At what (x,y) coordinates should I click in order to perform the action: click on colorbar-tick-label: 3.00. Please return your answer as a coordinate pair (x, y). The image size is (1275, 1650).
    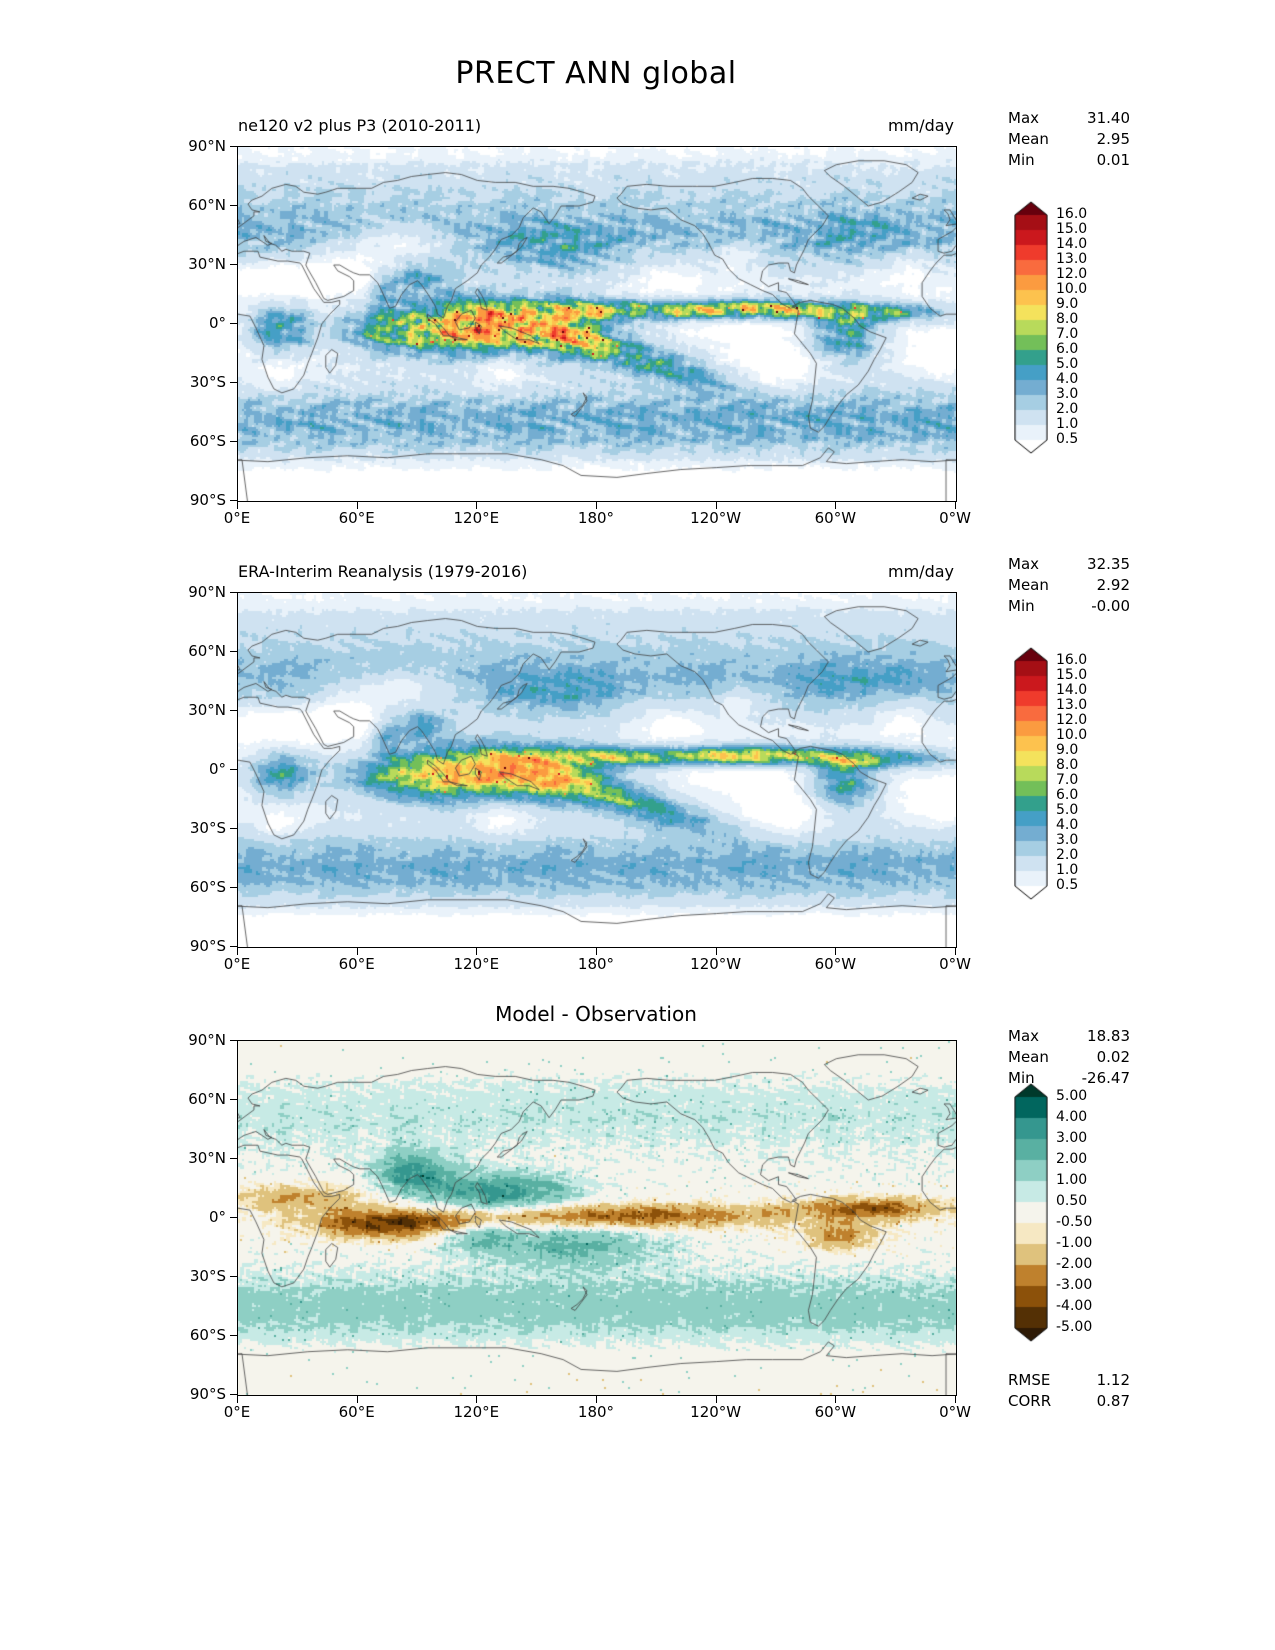
    Looking at the image, I should click on (1072, 1138).